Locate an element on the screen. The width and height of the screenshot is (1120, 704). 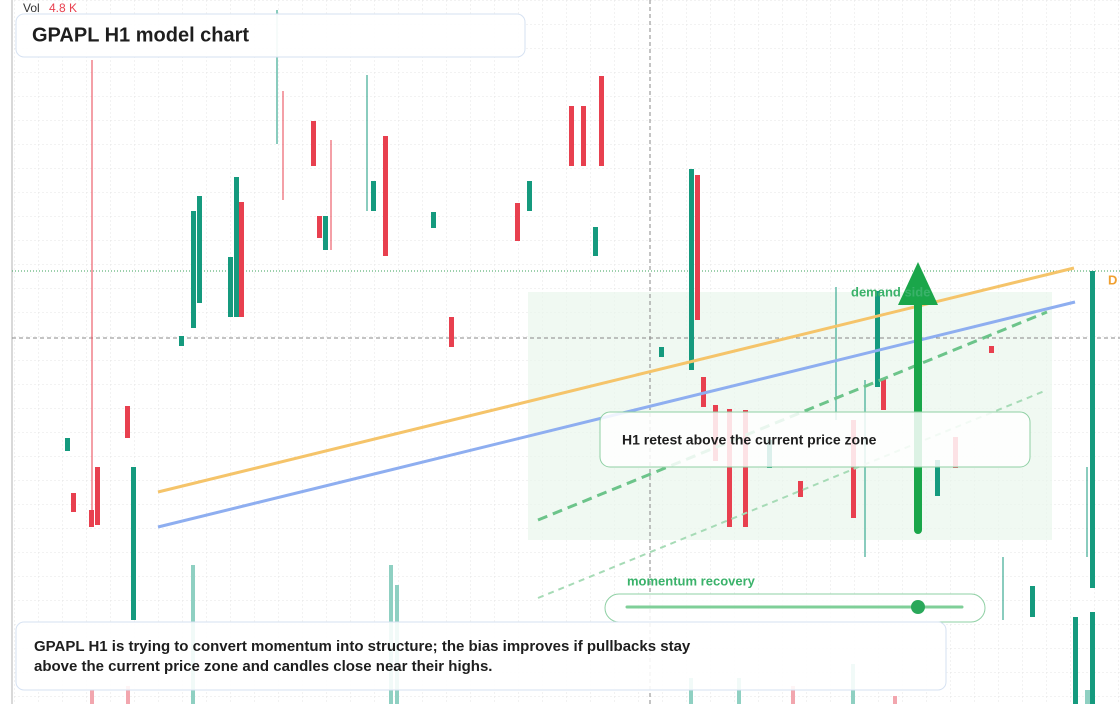
callout-box is located at coordinates (815, 439).